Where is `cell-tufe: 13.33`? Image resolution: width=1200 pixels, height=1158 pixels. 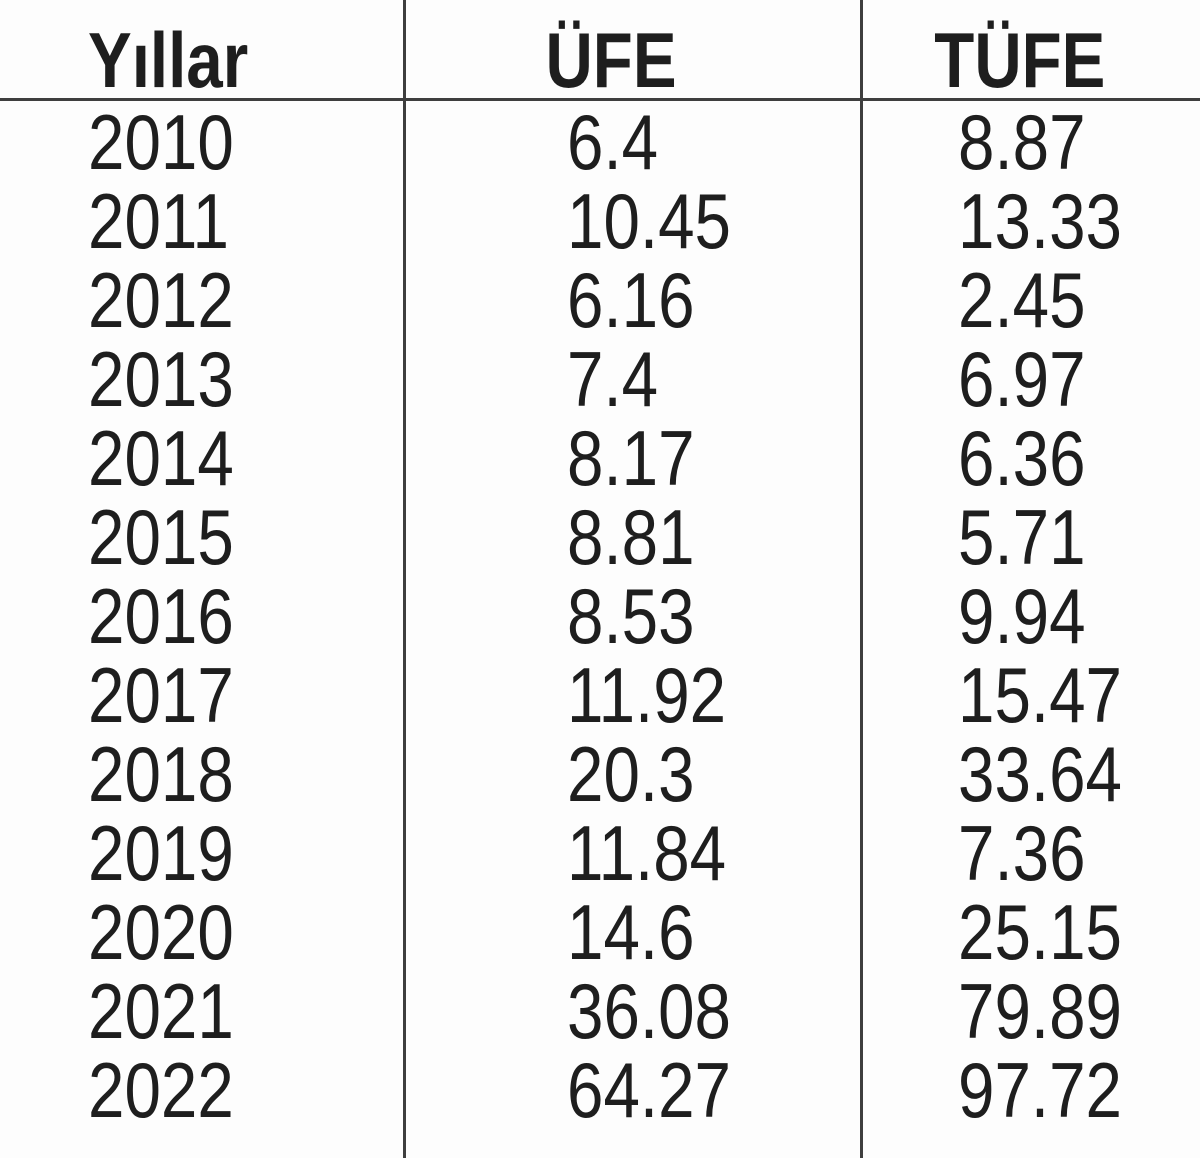
cell-tufe: 13.33 is located at coordinates (1040, 221).